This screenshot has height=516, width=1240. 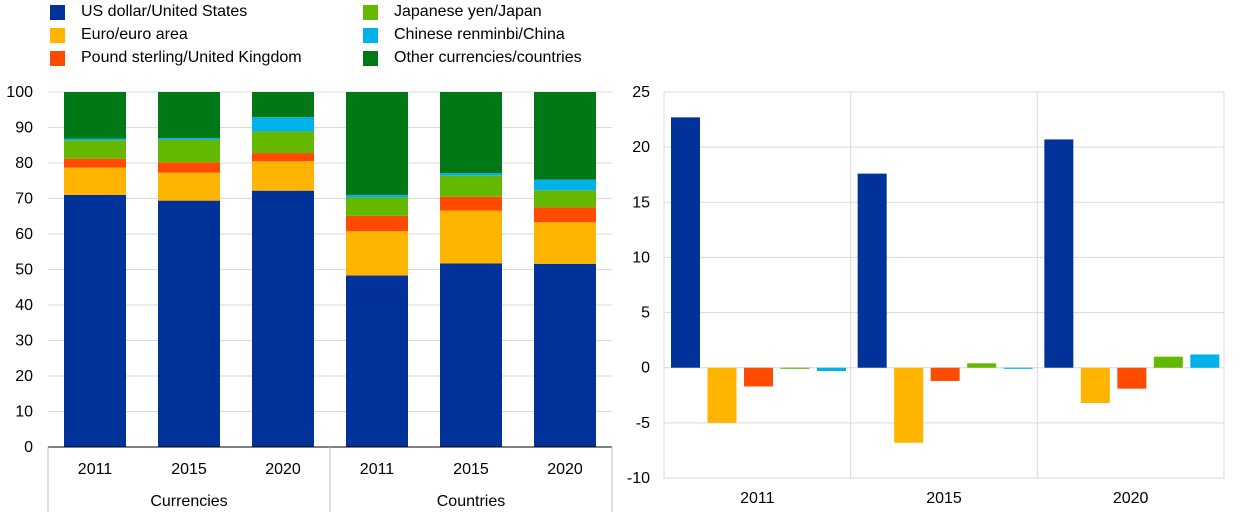 What do you see at coordinates (57, 58) in the screenshot?
I see `legend-swatch-pound-sterling` at bounding box center [57, 58].